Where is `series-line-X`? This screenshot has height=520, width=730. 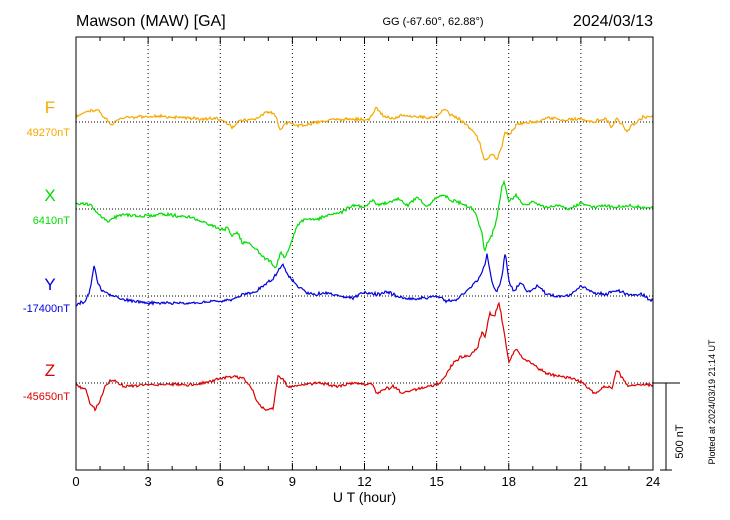 series-line-X is located at coordinates (364, 224).